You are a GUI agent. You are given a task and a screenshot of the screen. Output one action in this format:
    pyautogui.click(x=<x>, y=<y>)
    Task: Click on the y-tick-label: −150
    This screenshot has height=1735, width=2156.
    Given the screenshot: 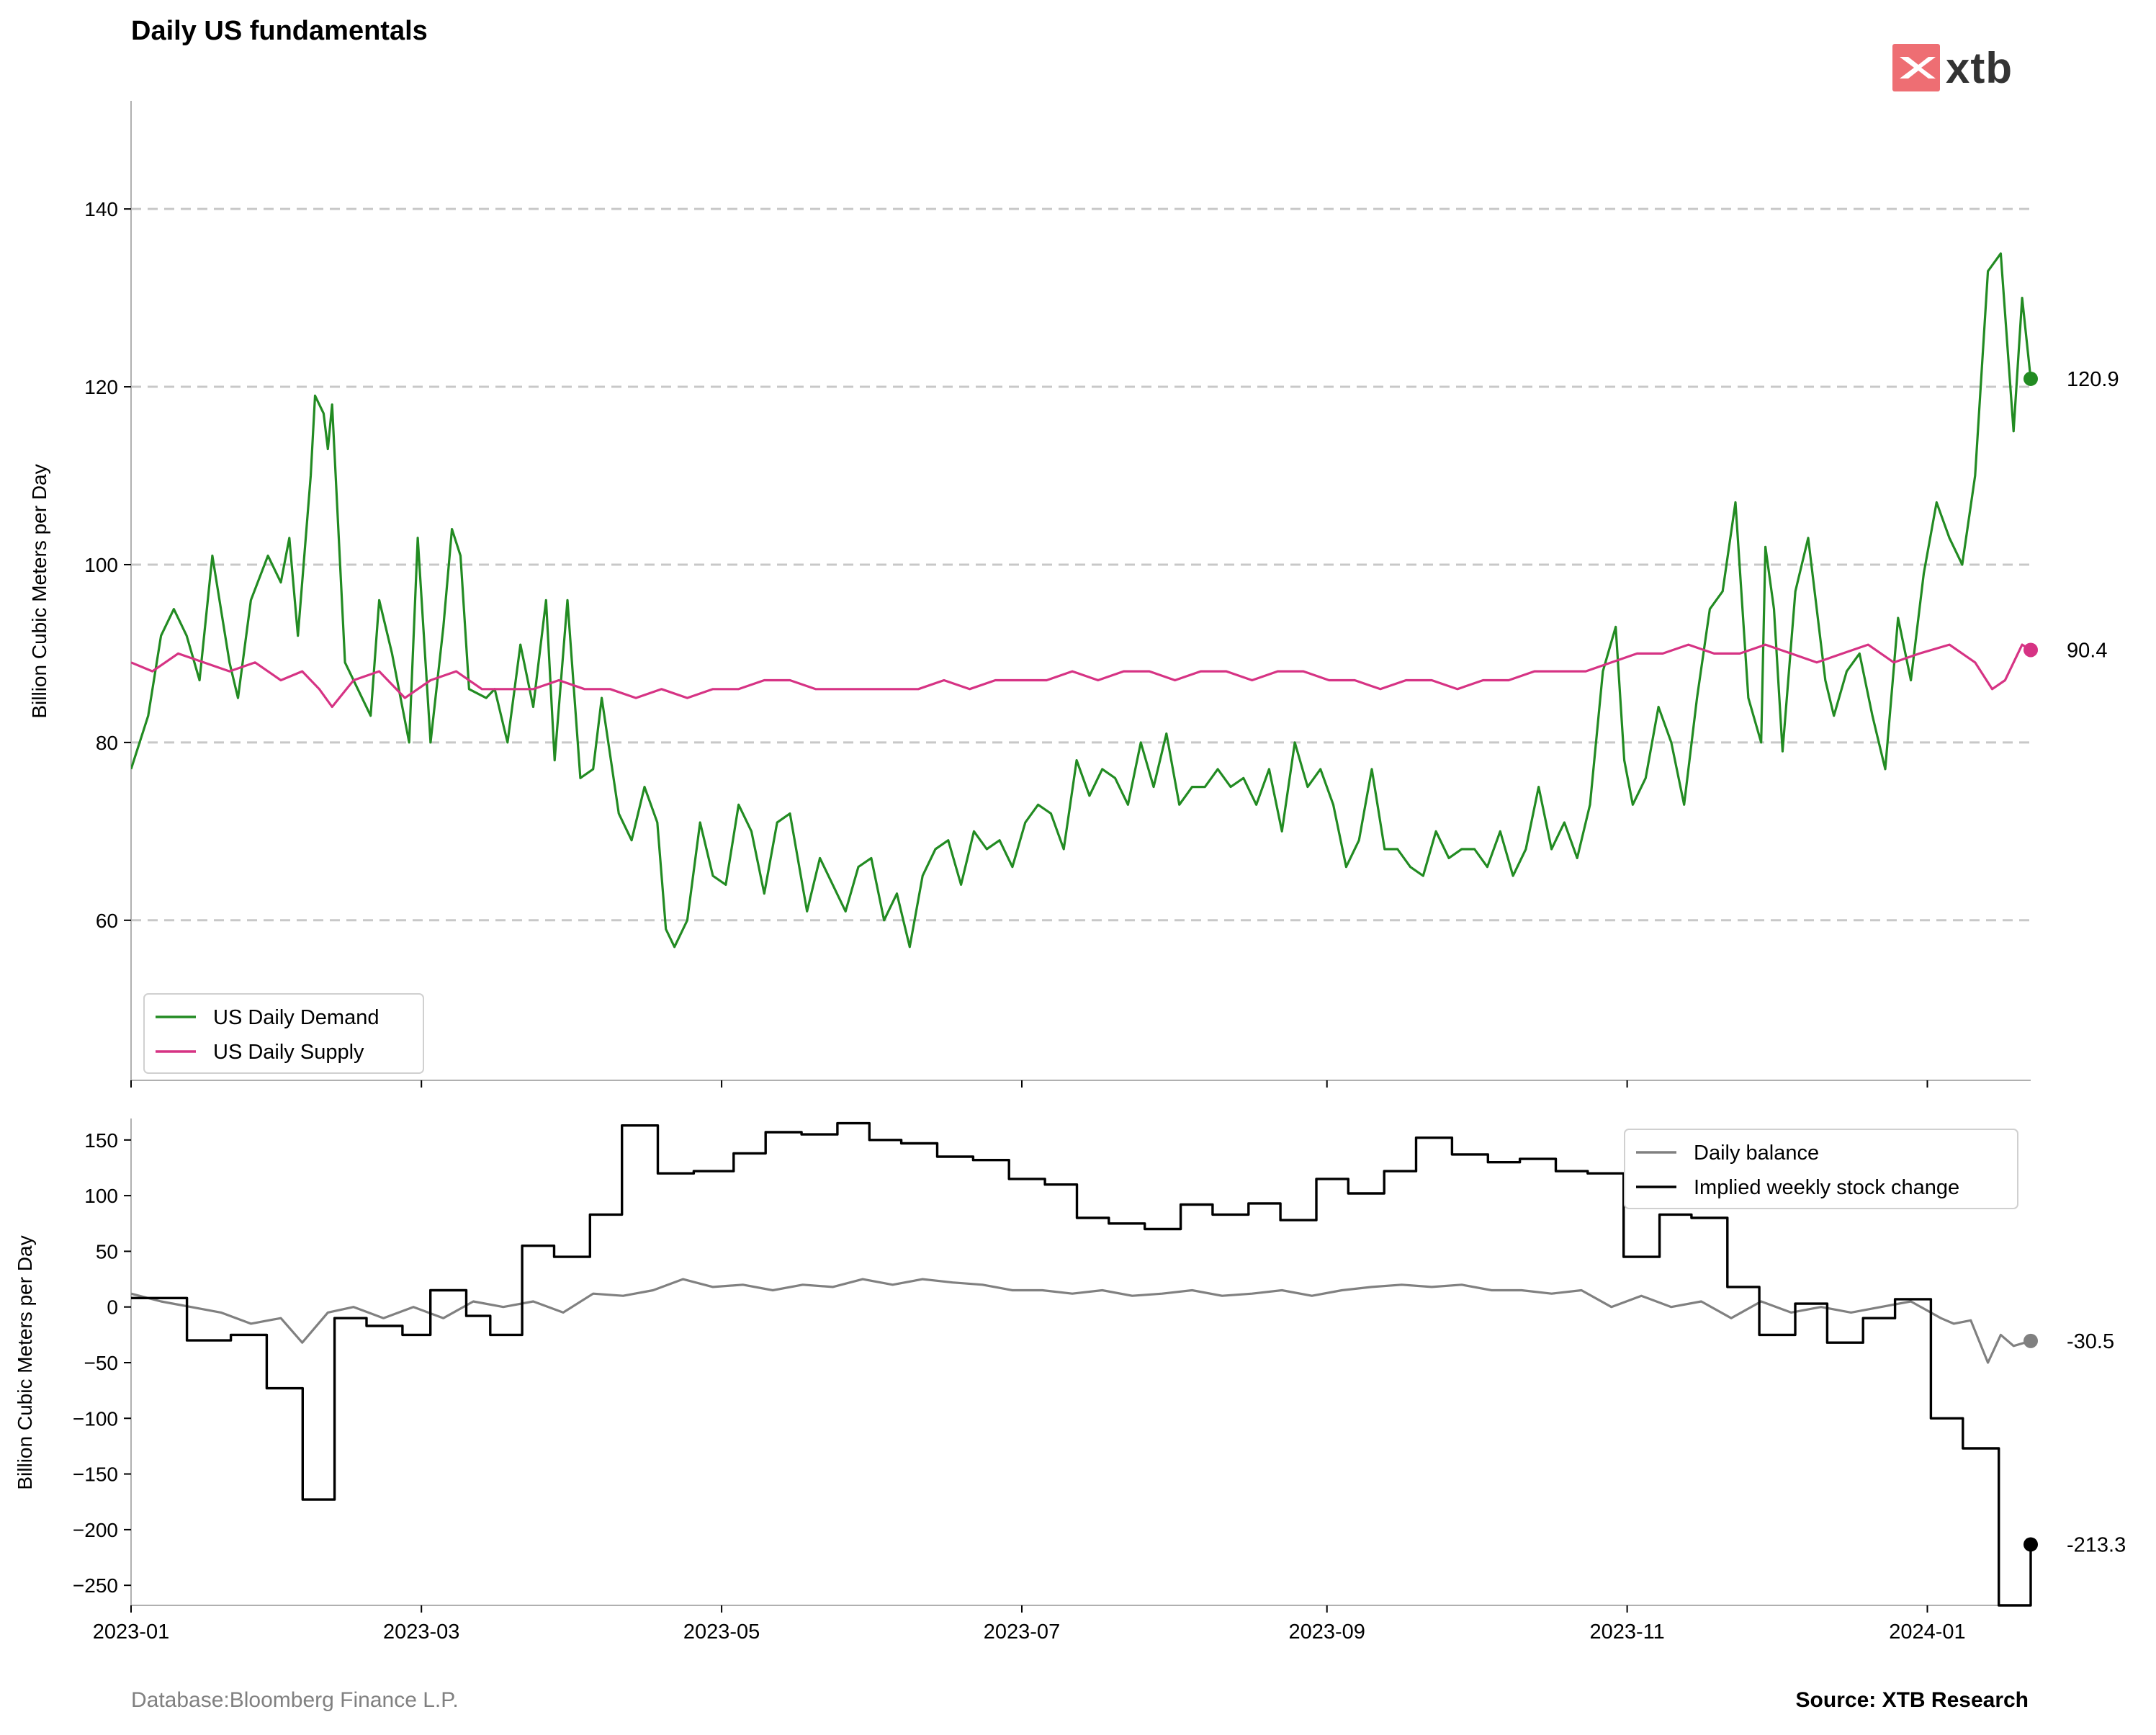 What is the action you would take?
    pyautogui.click(x=95, y=1474)
    